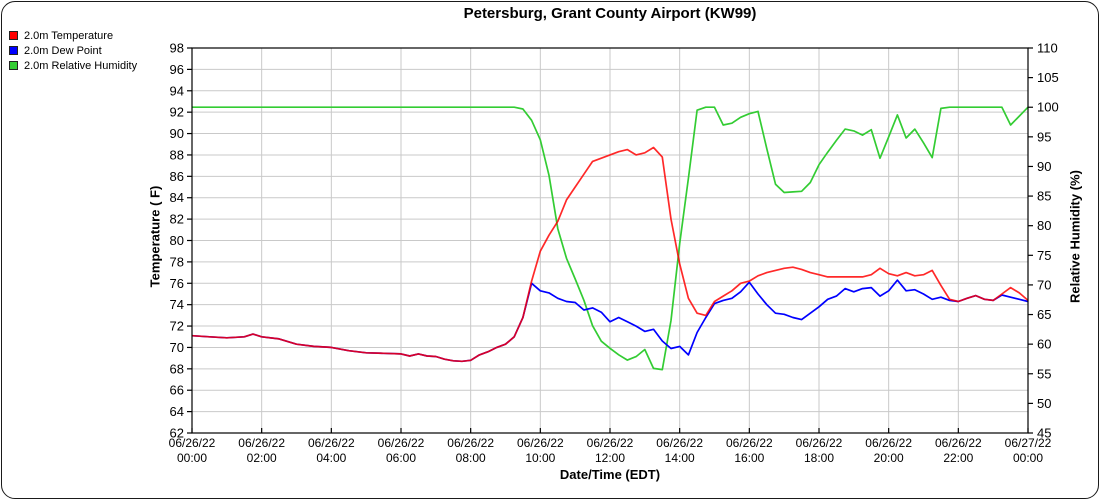 This screenshot has width=1100, height=500. What do you see at coordinates (177, 197) in the screenshot?
I see `y-left-tick-label: 84` at bounding box center [177, 197].